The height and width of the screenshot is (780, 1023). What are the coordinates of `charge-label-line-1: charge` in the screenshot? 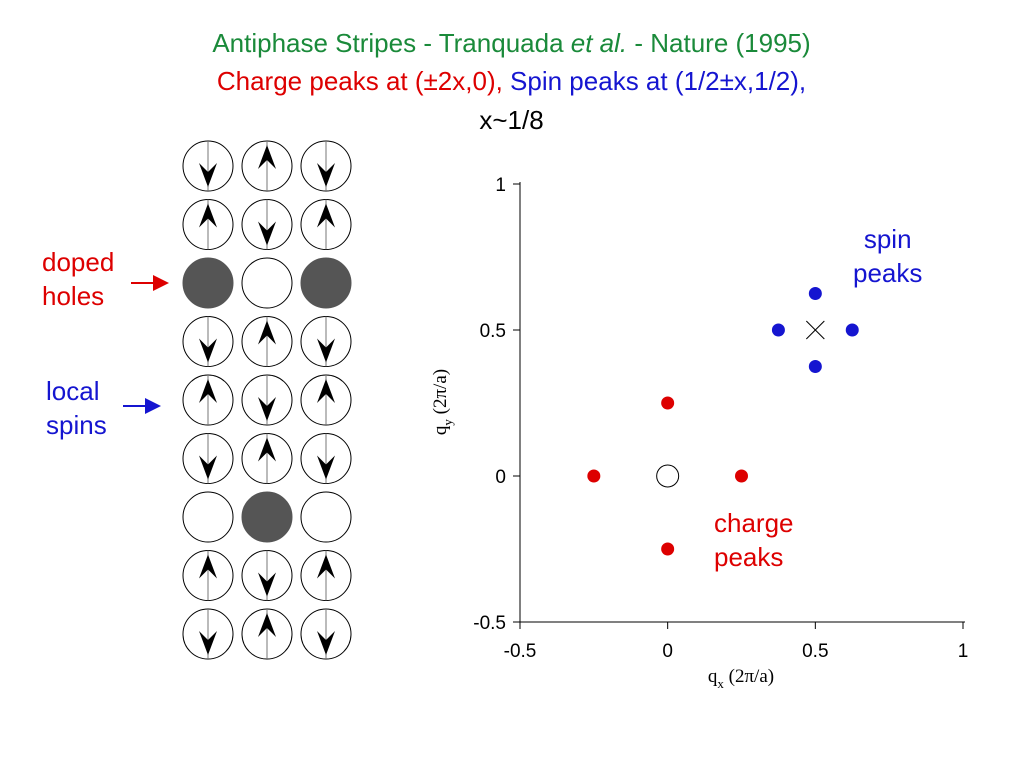 It's located at (754, 523).